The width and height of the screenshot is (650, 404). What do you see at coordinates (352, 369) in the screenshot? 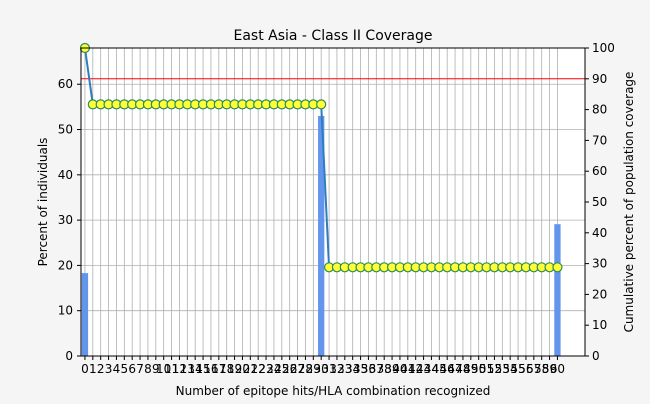
I see `x-tick-label: 34` at bounding box center [352, 369].